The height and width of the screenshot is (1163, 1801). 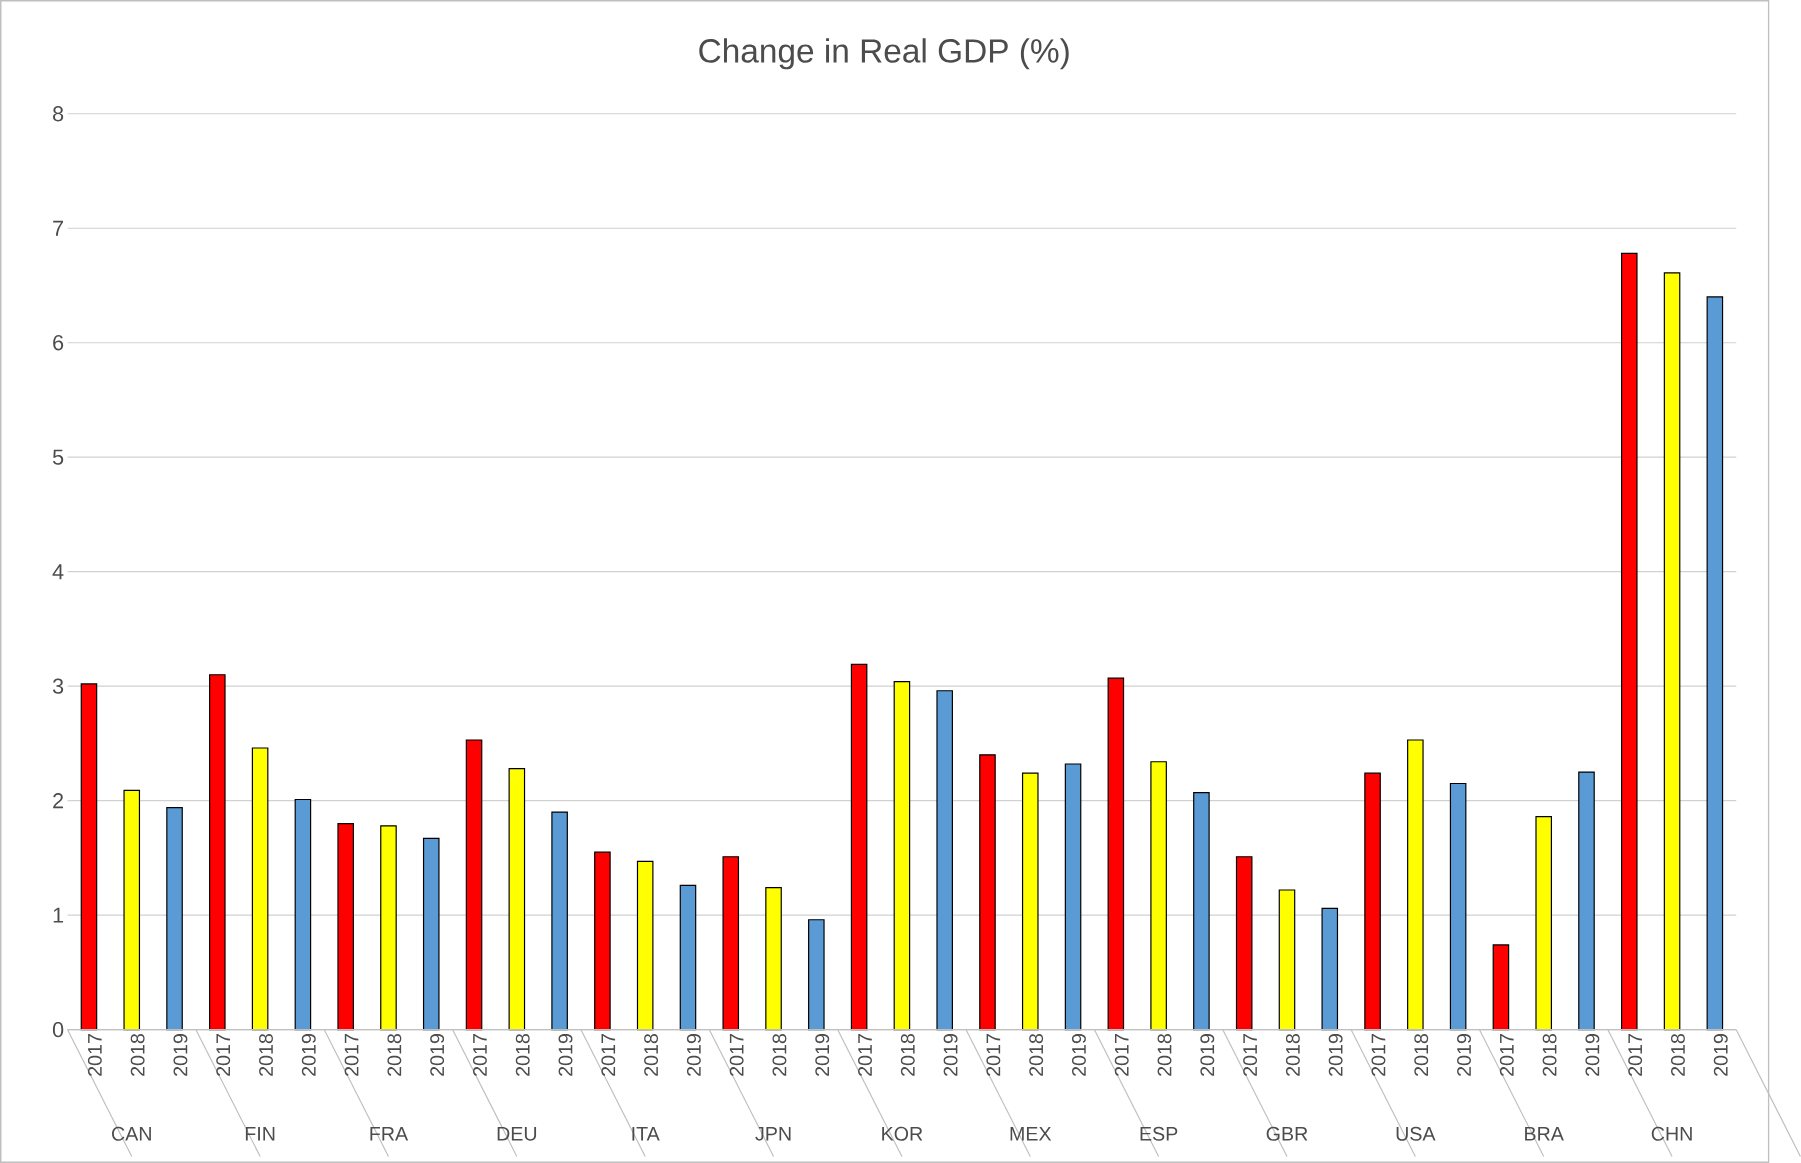 What do you see at coordinates (1287, 1133) in the screenshot?
I see `x-tick-label: GBR` at bounding box center [1287, 1133].